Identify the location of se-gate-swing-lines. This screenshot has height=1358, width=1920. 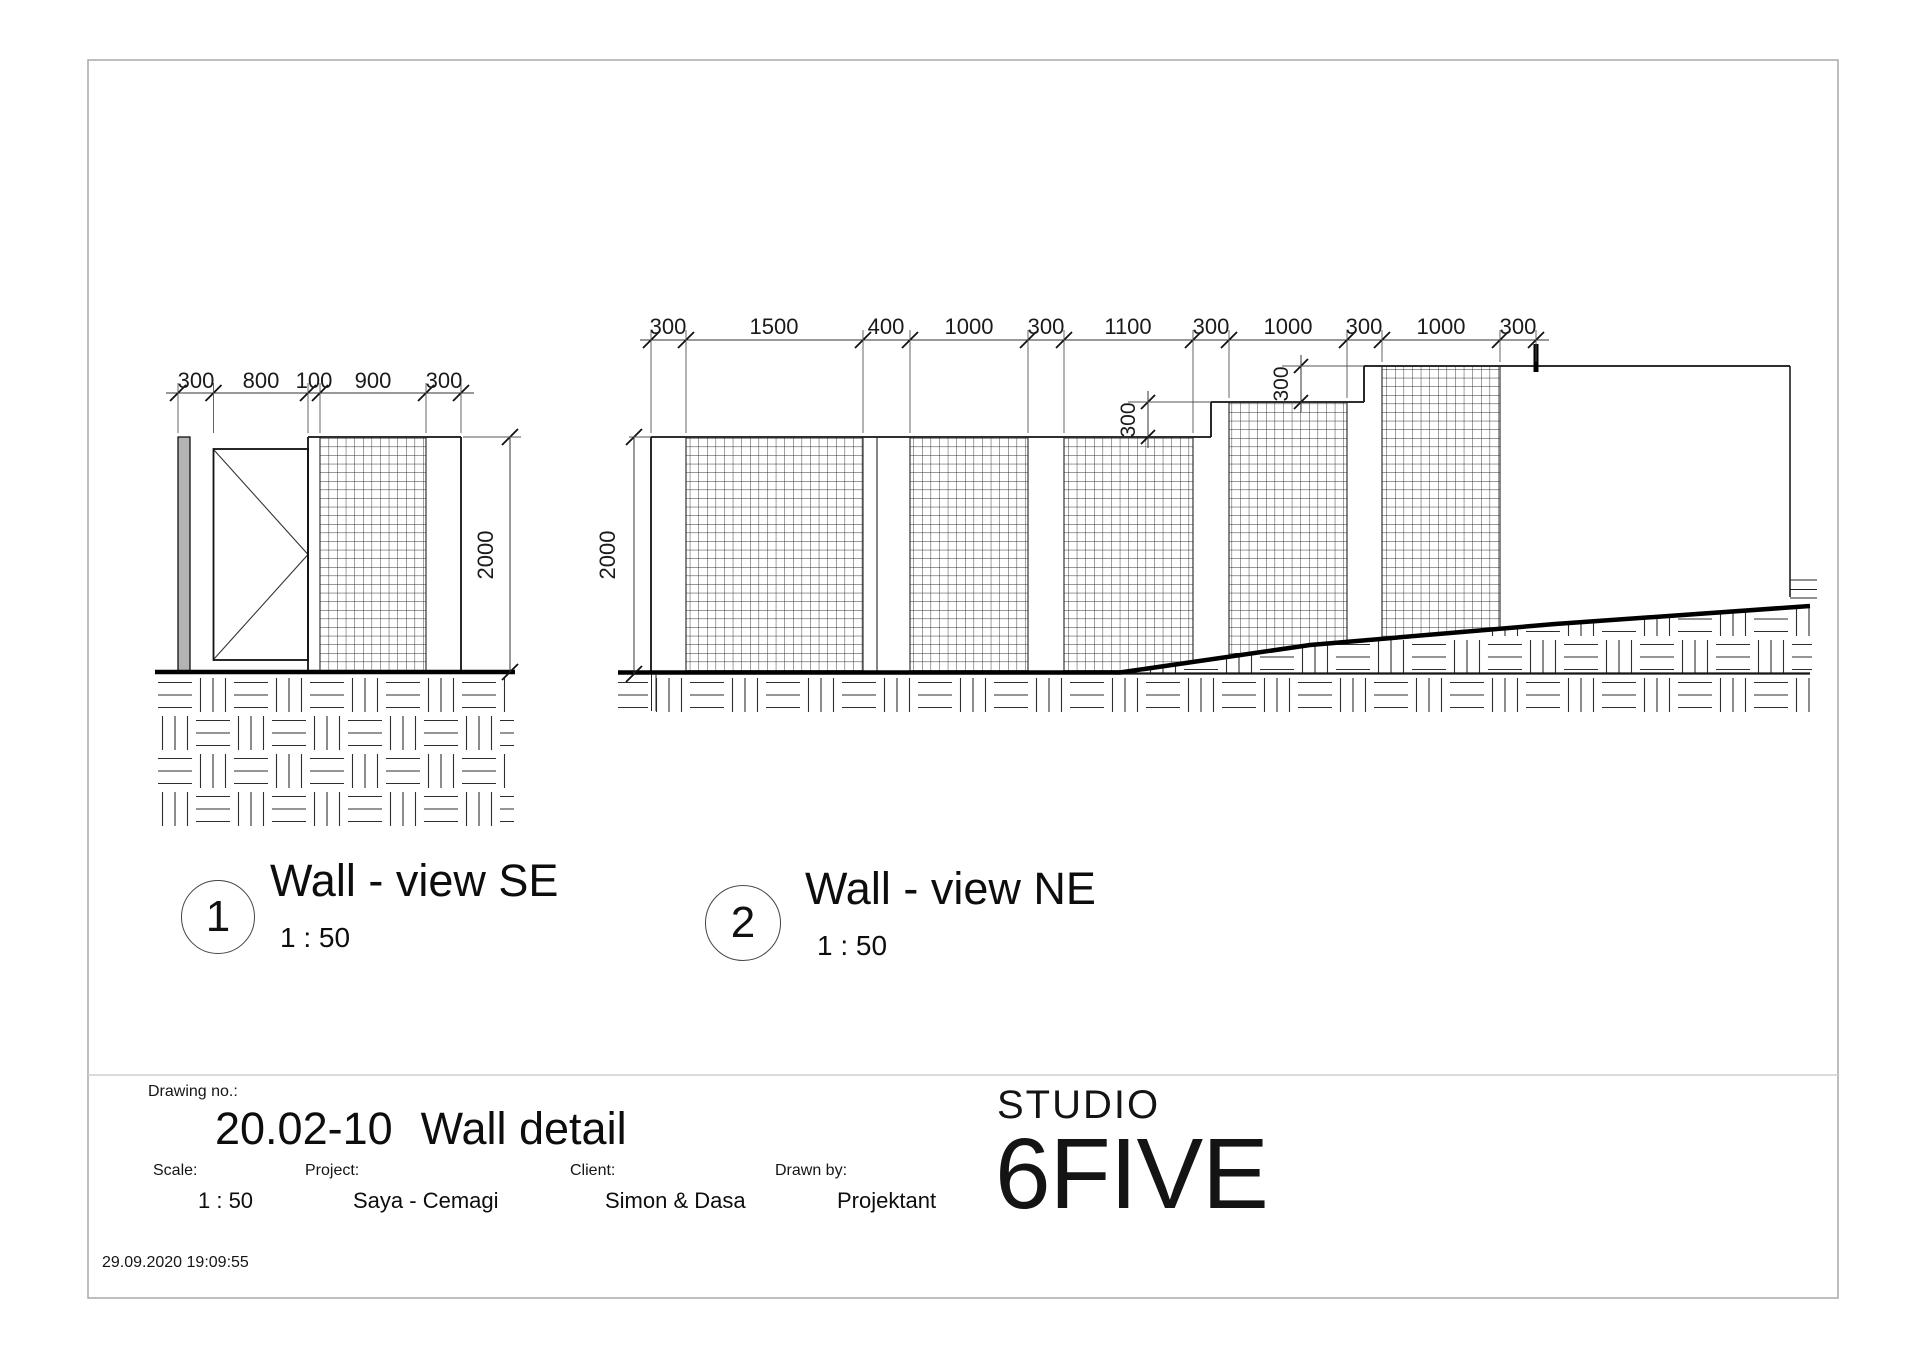
(261, 554).